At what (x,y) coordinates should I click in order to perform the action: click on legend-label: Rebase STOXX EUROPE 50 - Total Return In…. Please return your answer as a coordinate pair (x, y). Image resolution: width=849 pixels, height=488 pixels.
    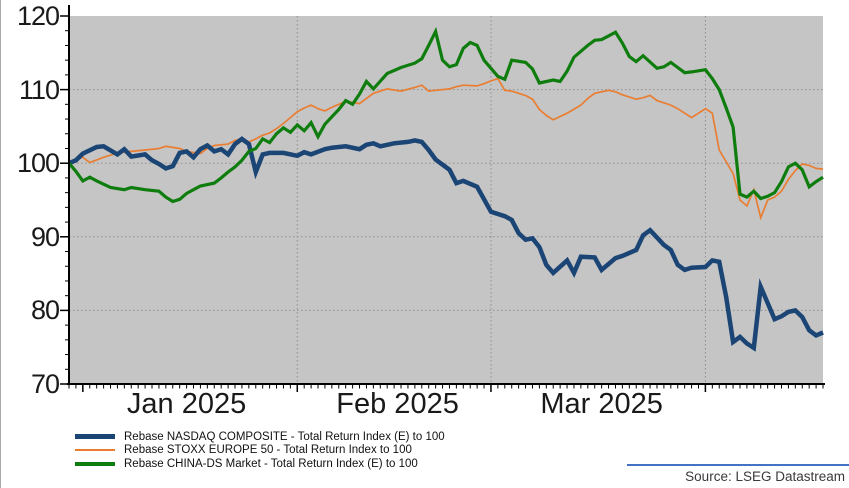
    Looking at the image, I should click on (268, 450).